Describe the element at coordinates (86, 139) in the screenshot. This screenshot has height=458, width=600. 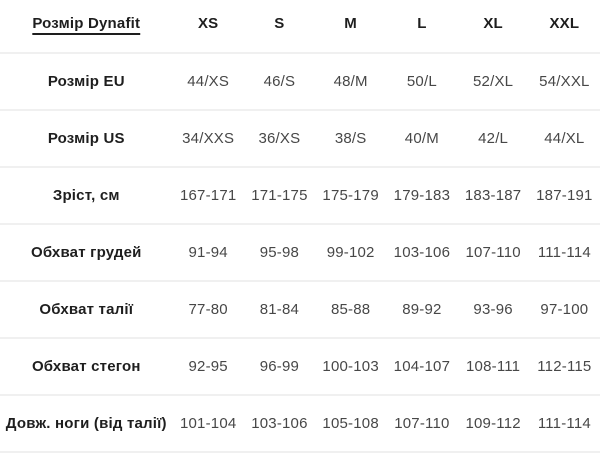
I see `row-label: Розмір US` at that location.